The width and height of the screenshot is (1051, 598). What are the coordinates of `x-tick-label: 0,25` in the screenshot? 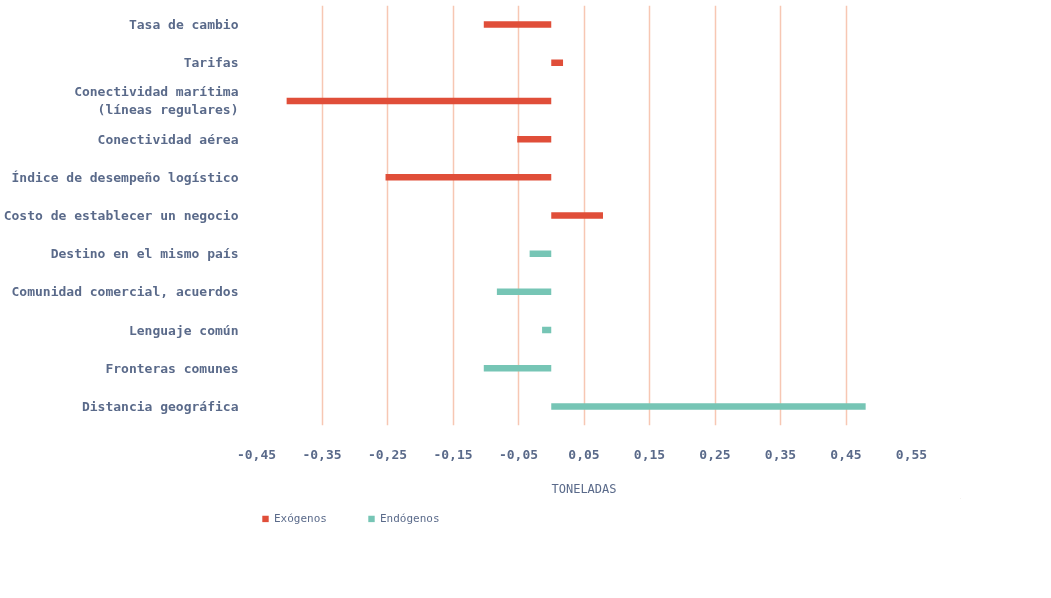 It's located at (715, 454).